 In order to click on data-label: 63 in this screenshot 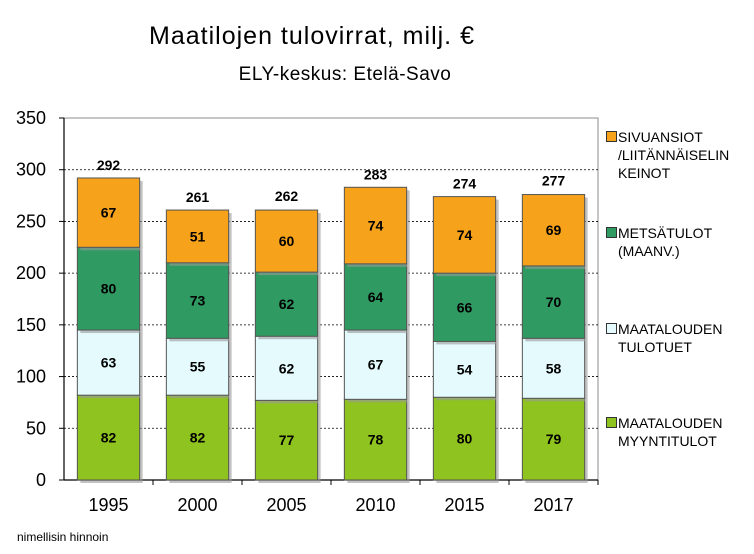, I will do `click(109, 363)`.